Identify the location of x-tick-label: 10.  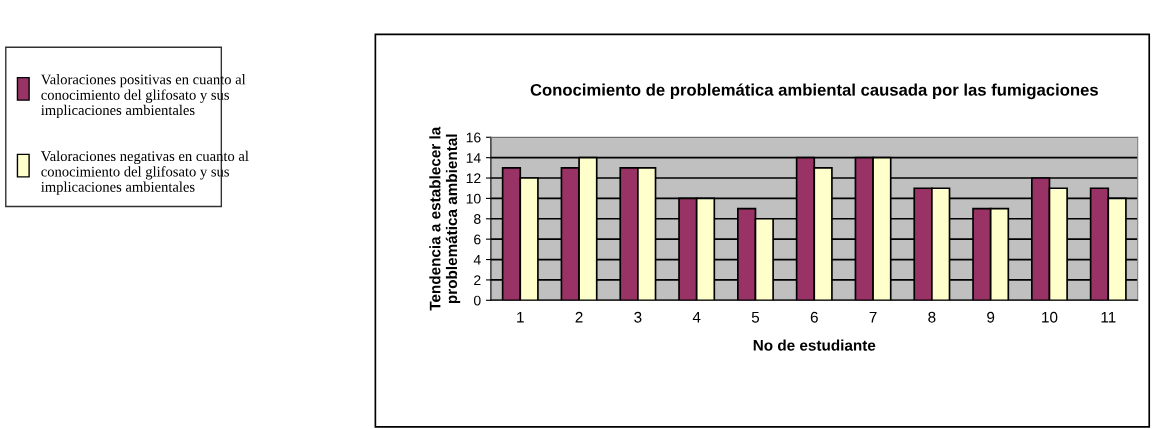
(1050, 317).